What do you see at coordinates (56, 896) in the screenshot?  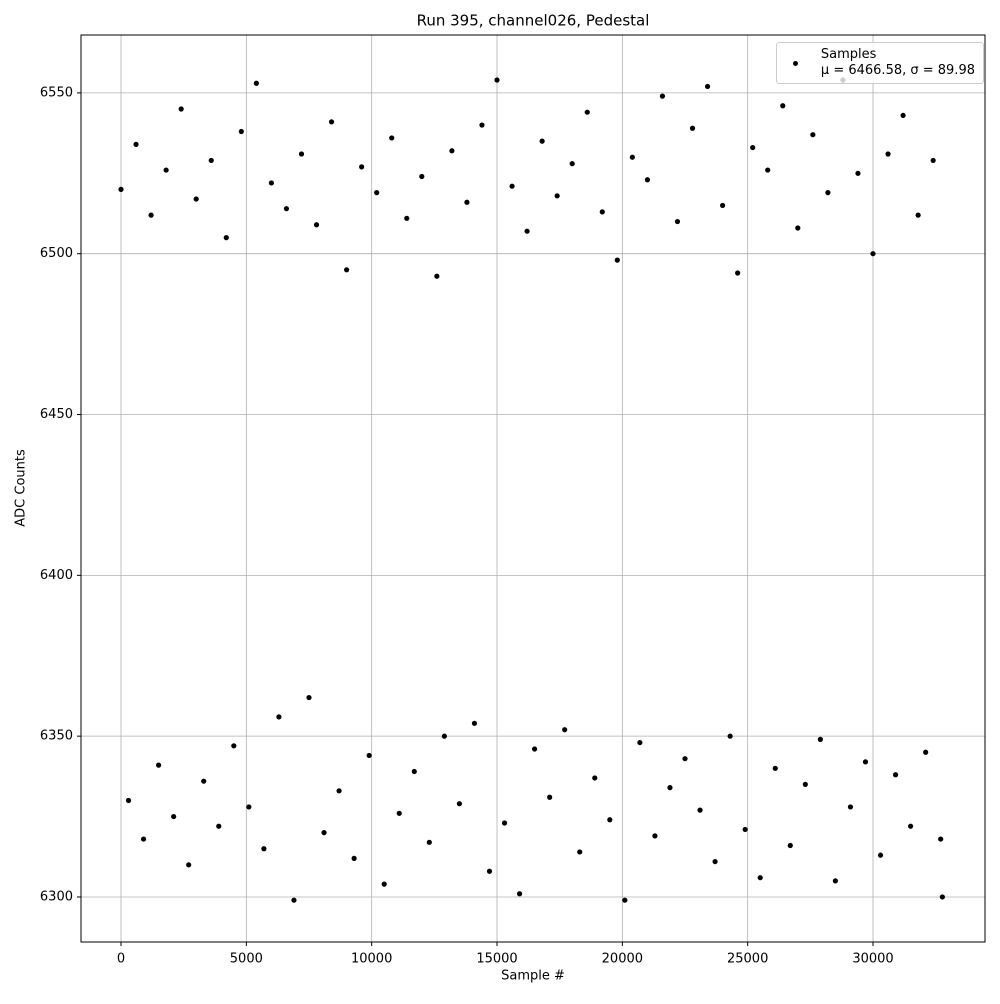 I see `y-tick-label: 6300` at bounding box center [56, 896].